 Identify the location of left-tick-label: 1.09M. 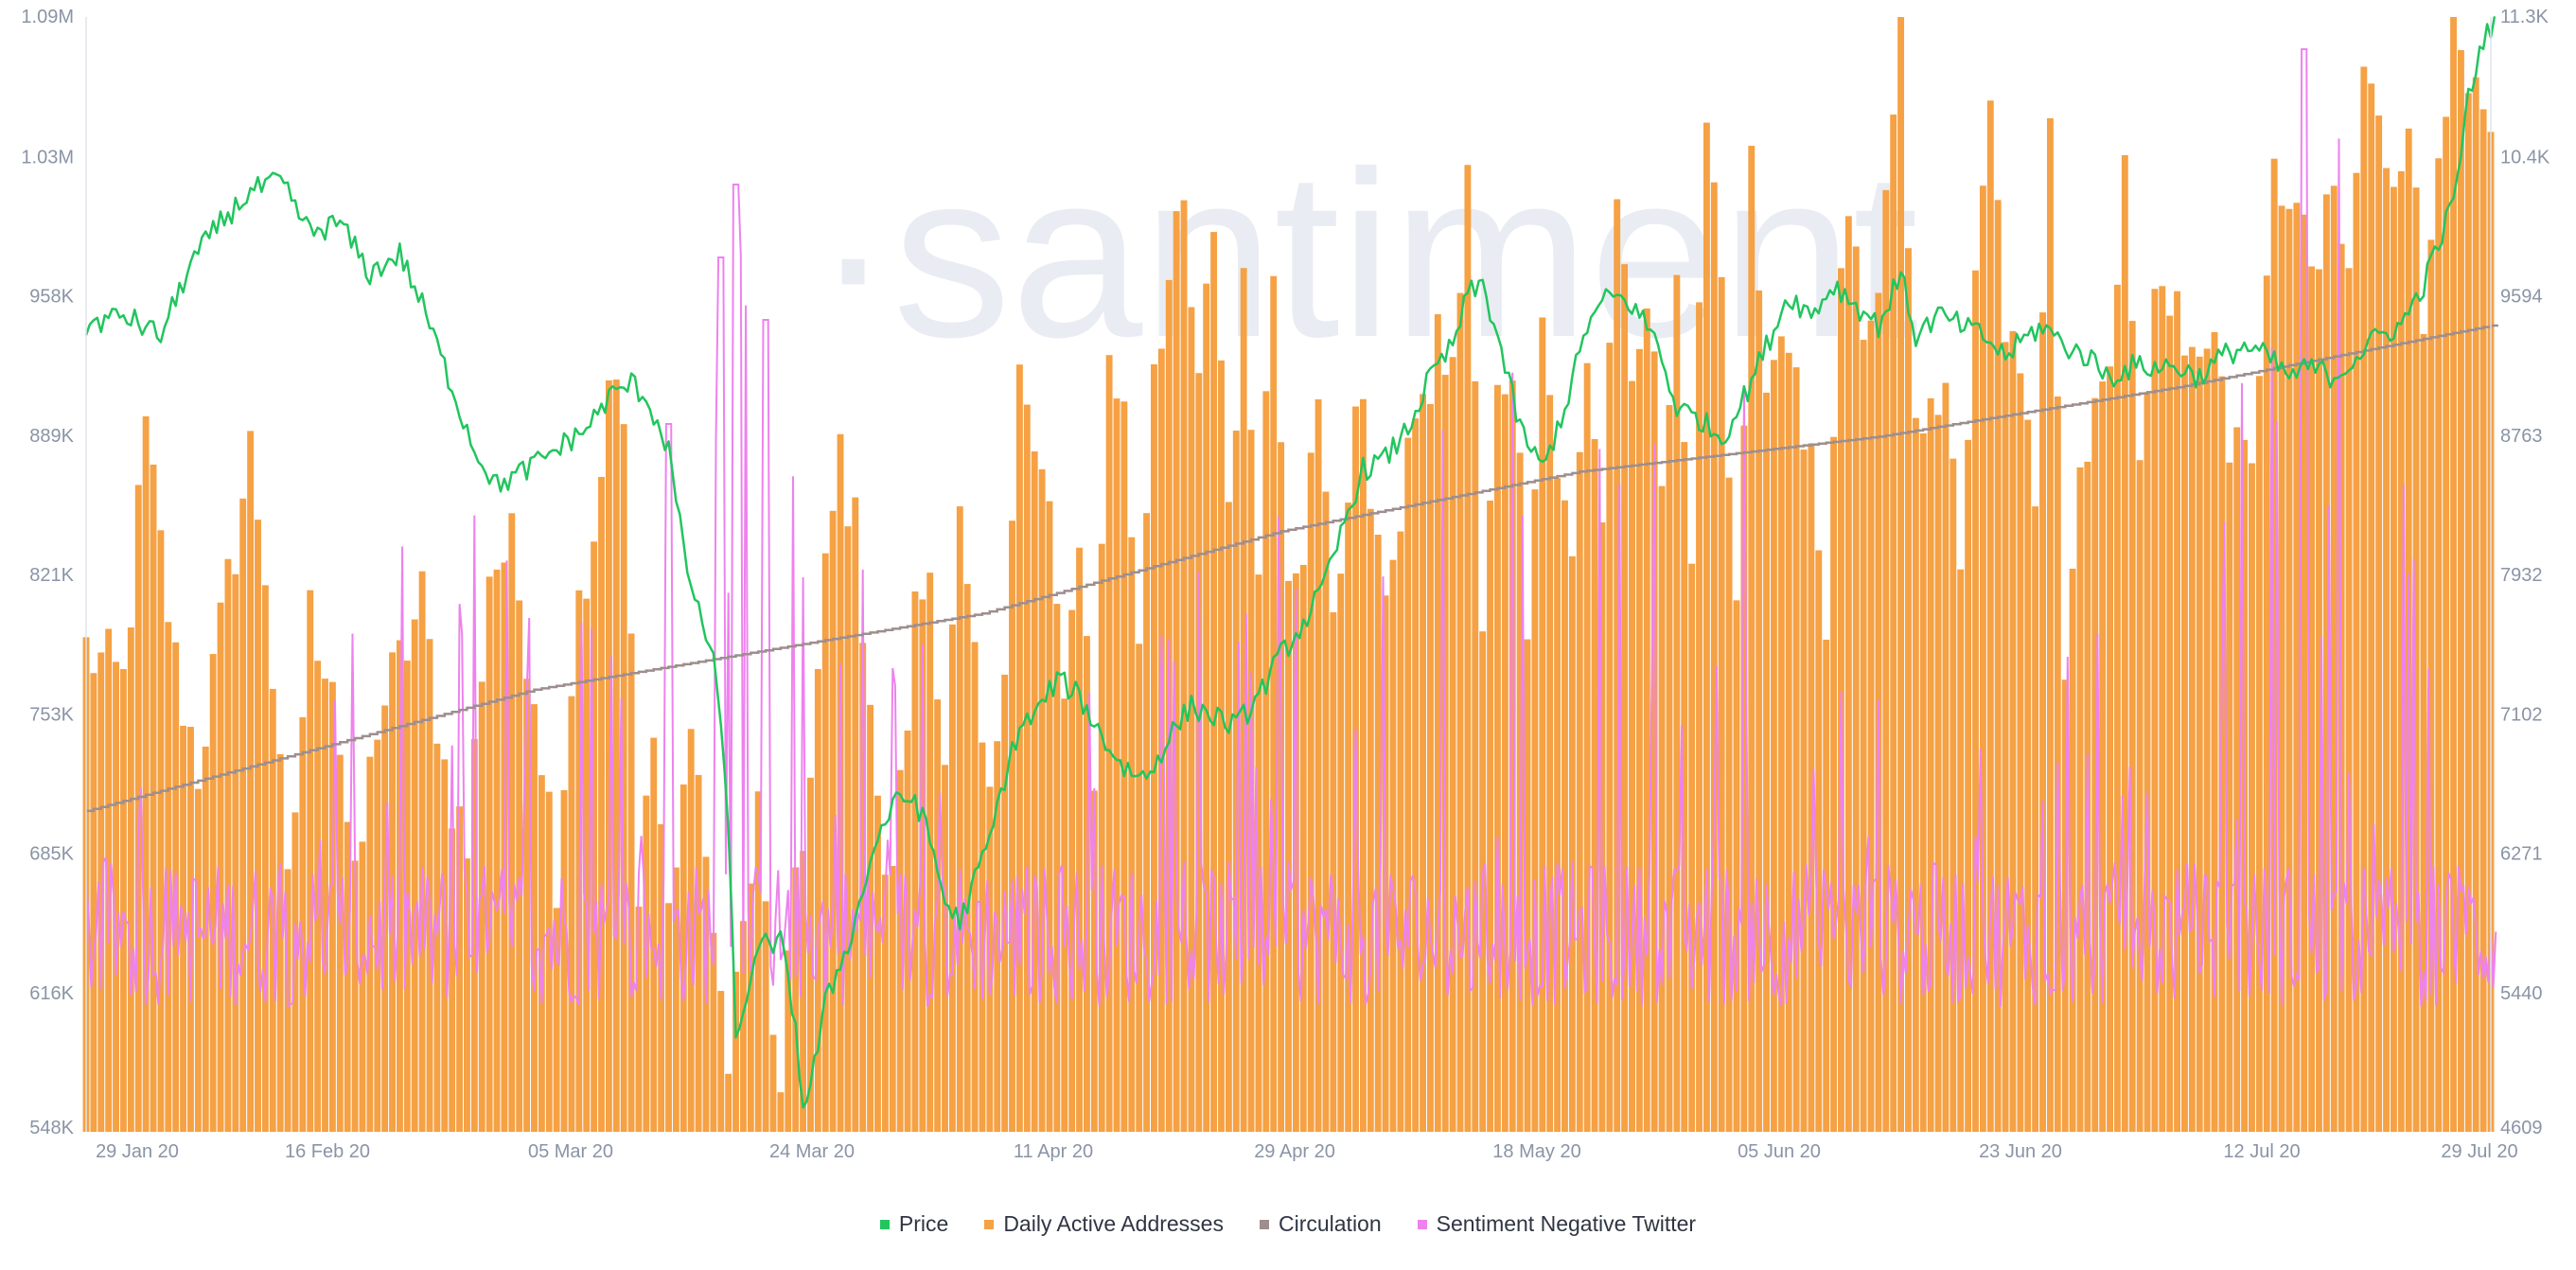
(47, 17).